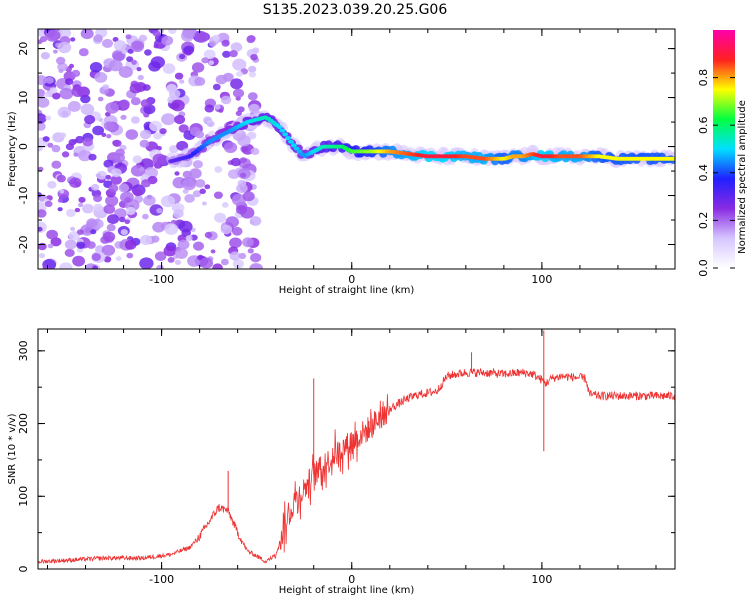 The image size is (750, 600). What do you see at coordinates (161, 279) in the screenshot?
I see `x-tick-label: -100` at bounding box center [161, 279].